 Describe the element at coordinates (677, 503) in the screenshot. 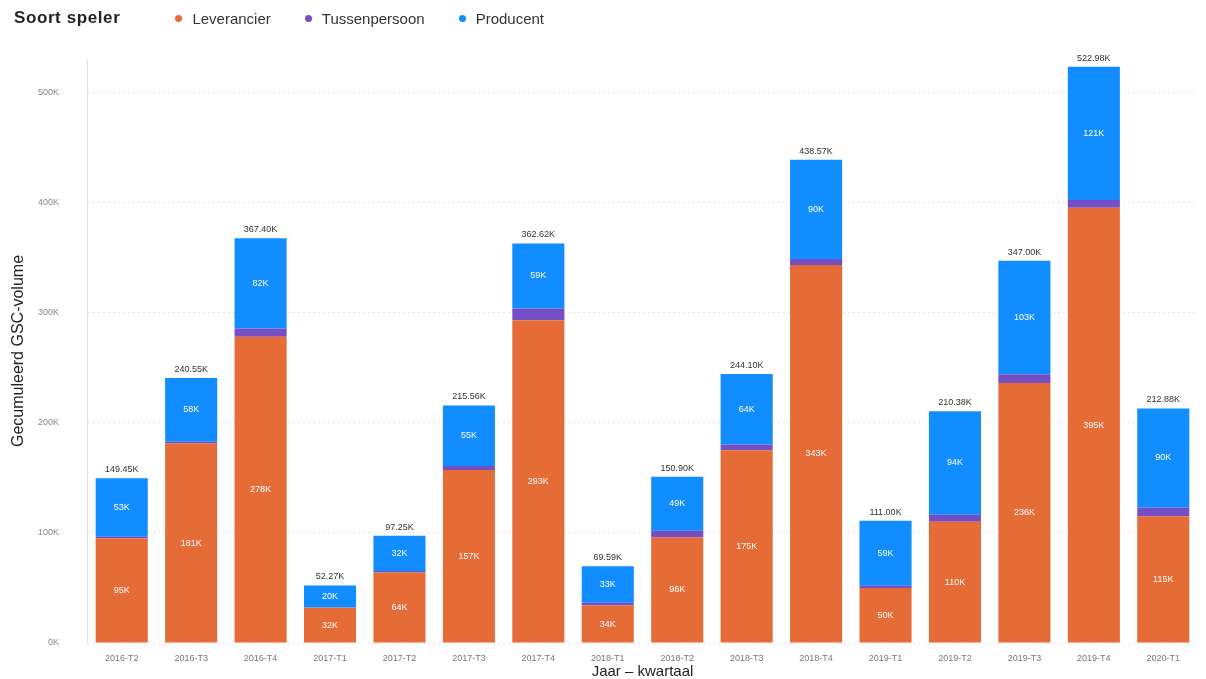

I see `data-label: 49K` at that location.